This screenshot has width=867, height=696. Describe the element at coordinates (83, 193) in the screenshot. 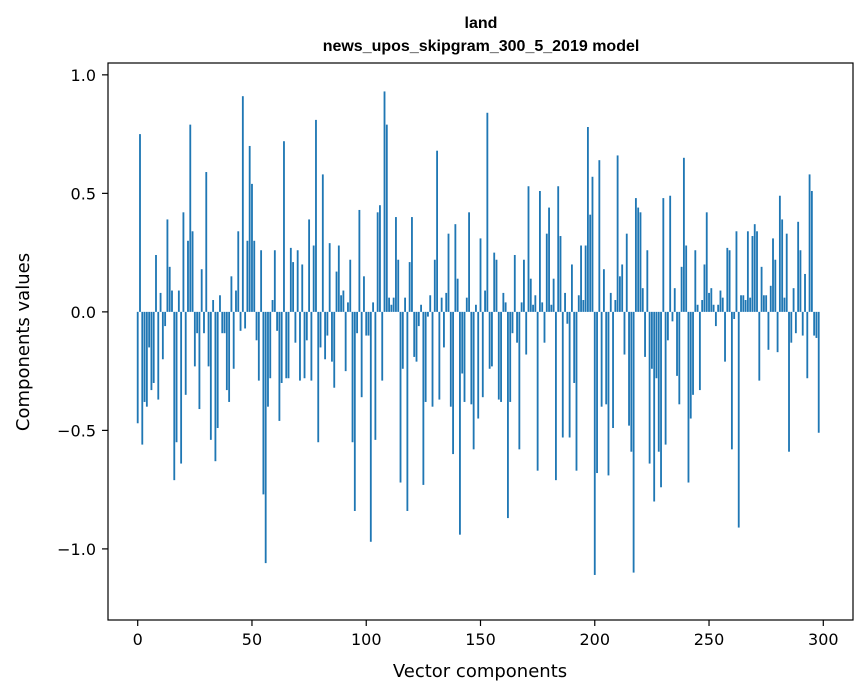

I see `y-tick-label: 0.5` at that location.